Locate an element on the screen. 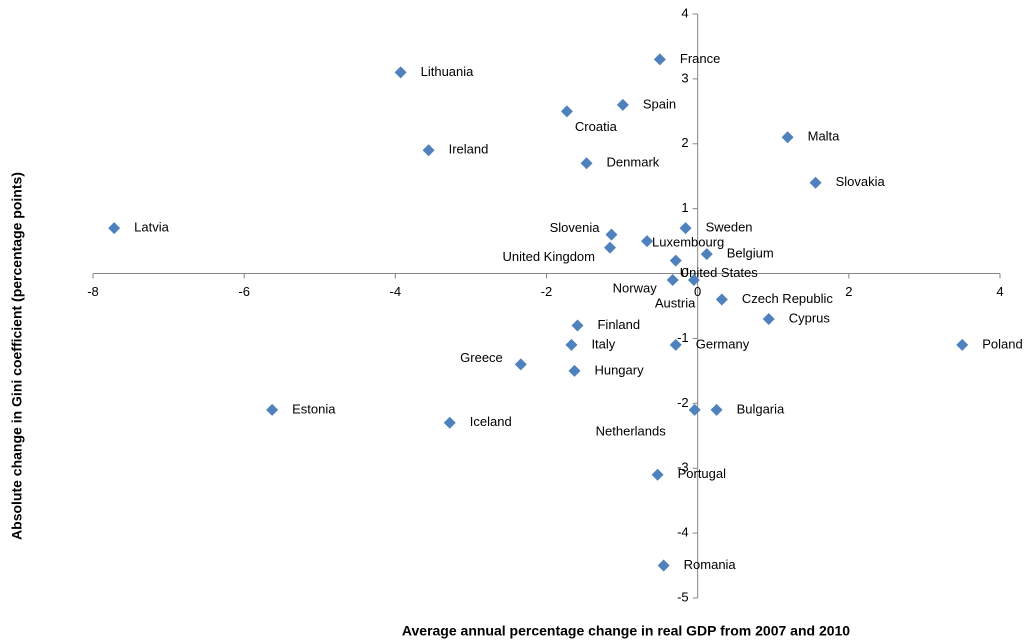 This screenshot has height=643, width=1035. y-tick-label: 0 is located at coordinates (684, 272).